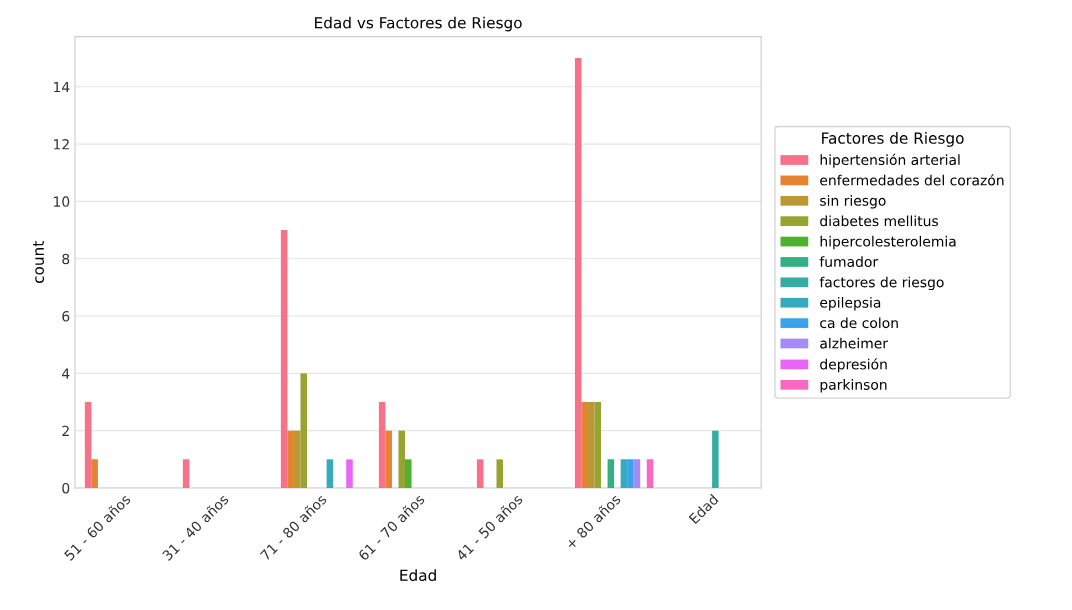 The image size is (1072, 610). I want to click on x-axis-title: Edad, so click(418, 575).